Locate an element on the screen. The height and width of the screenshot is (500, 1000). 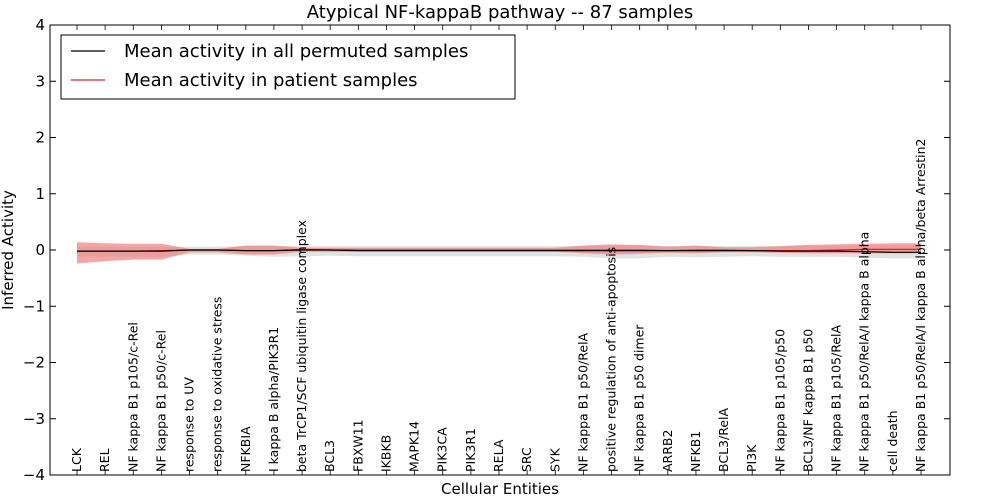
category-label: I kappa B alpha/PIK3R1 is located at coordinates (273, 399).